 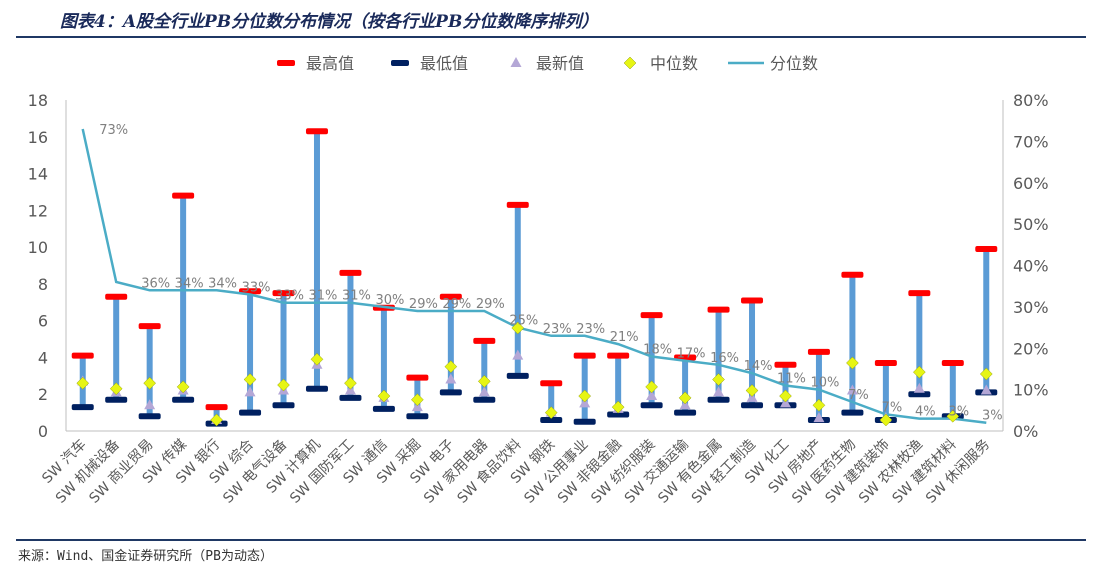 What do you see at coordinates (992, 416) in the screenshot?
I see `percentile-data-label: 3%` at bounding box center [992, 416].